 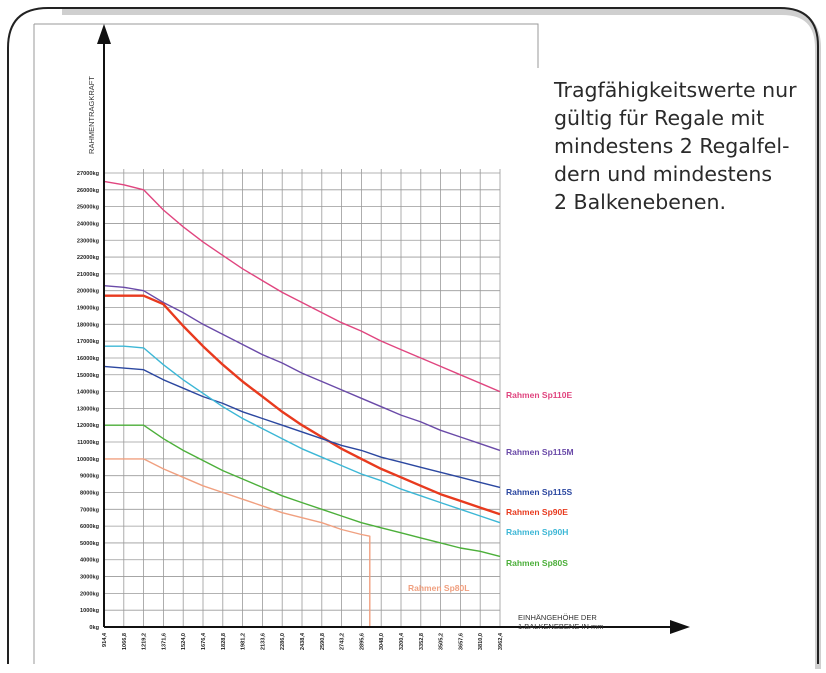 What do you see at coordinates (560, 626) in the screenshot?
I see `x-axis-label-line-2: 1.BALKENEBENE IN mm` at bounding box center [560, 626].